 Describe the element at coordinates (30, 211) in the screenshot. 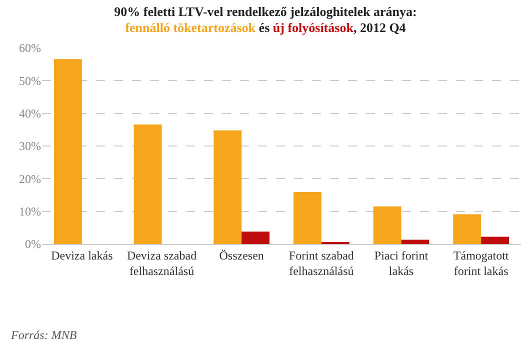

I see `y-tick-label: 10%` at that location.